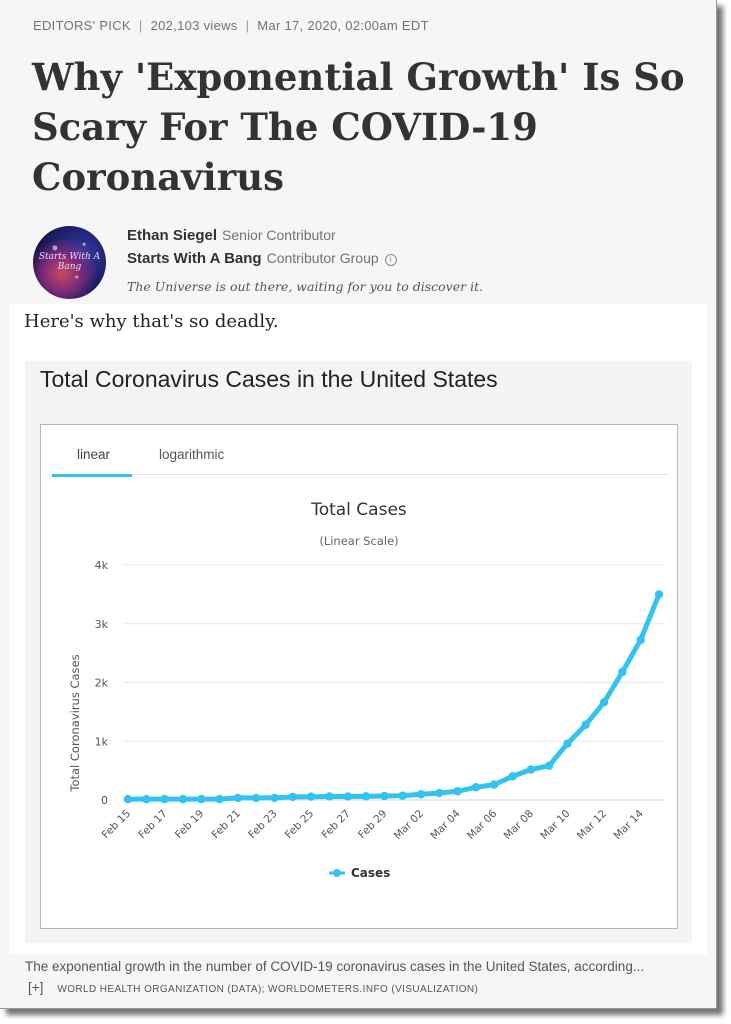 The image size is (731, 1024). What do you see at coordinates (279, 235) in the screenshot?
I see `author-role: Senior Contributor` at bounding box center [279, 235].